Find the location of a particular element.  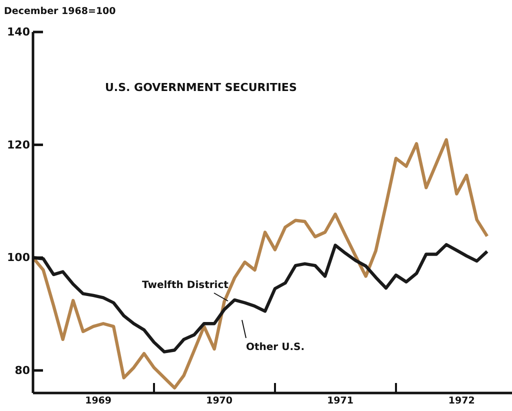

x-tick-label: 1969 is located at coordinates (98, 401).